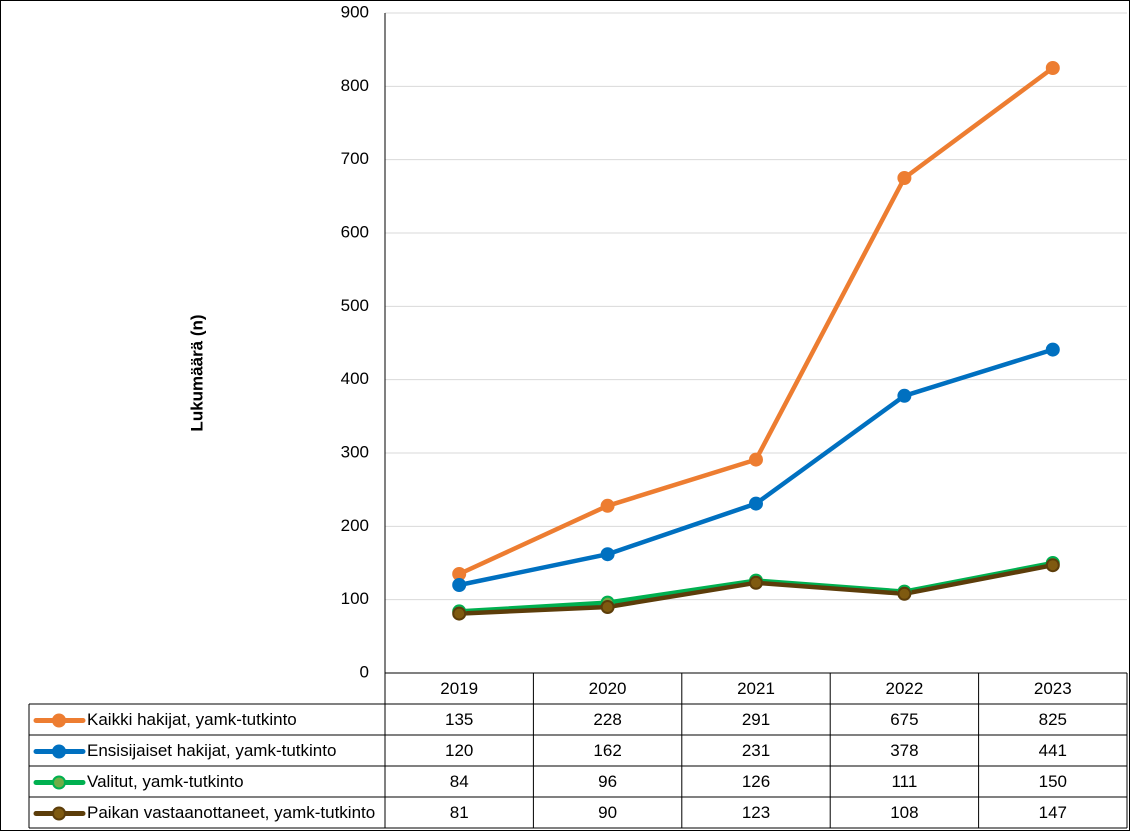  Describe the element at coordinates (355, 451) in the screenshot. I see `y-tick-label: 300` at that location.